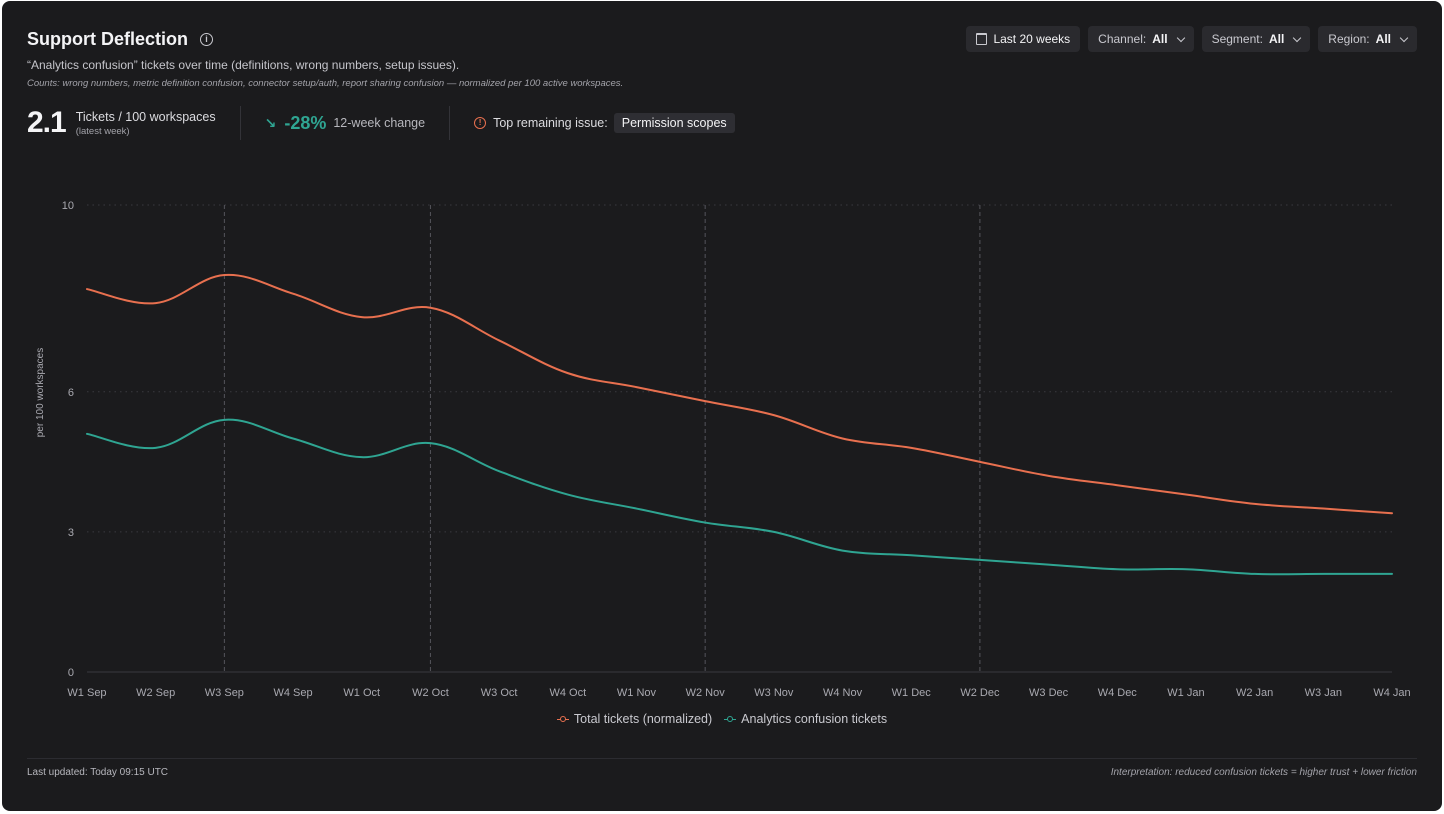  I want to click on x-tick-label: W1 Jan, so click(1185, 693).